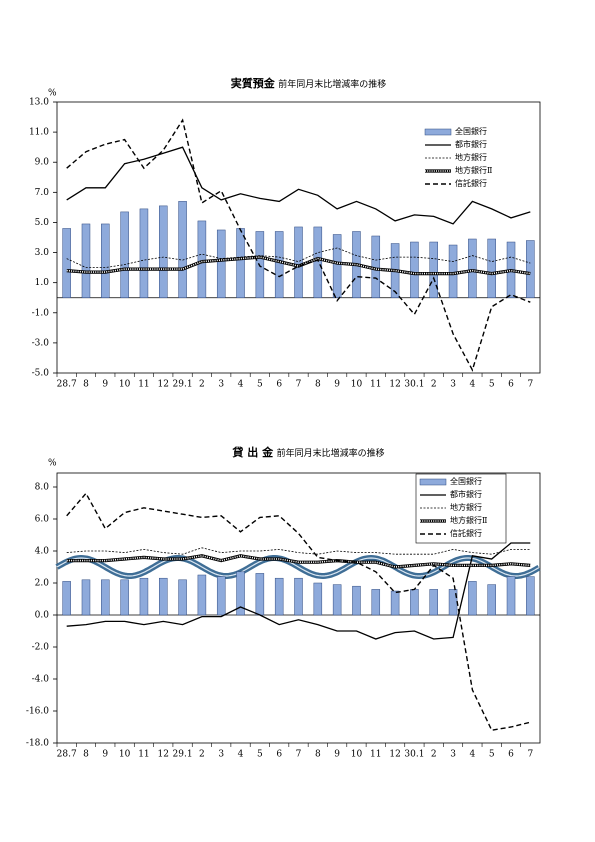 The height and width of the screenshot is (842, 595). Describe the element at coordinates (307, 452) in the screenshot. I see `chart-title: 貸 出 金 前年同月末比増減率の推移` at that location.